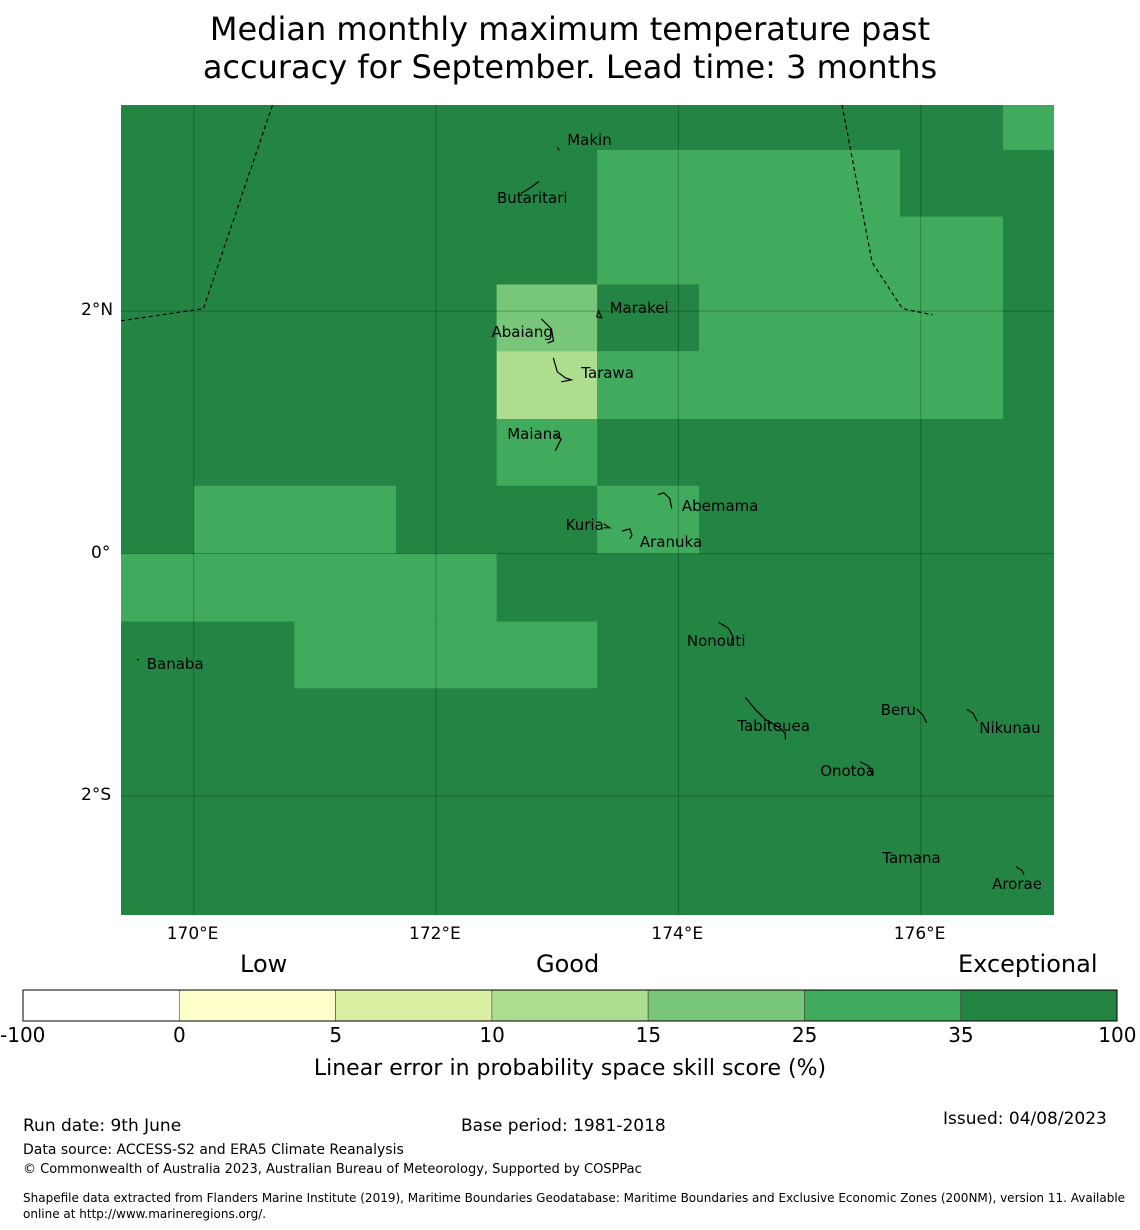  Describe the element at coordinates (961, 1035) in the screenshot. I see `colorbar-tick: 35` at that location.